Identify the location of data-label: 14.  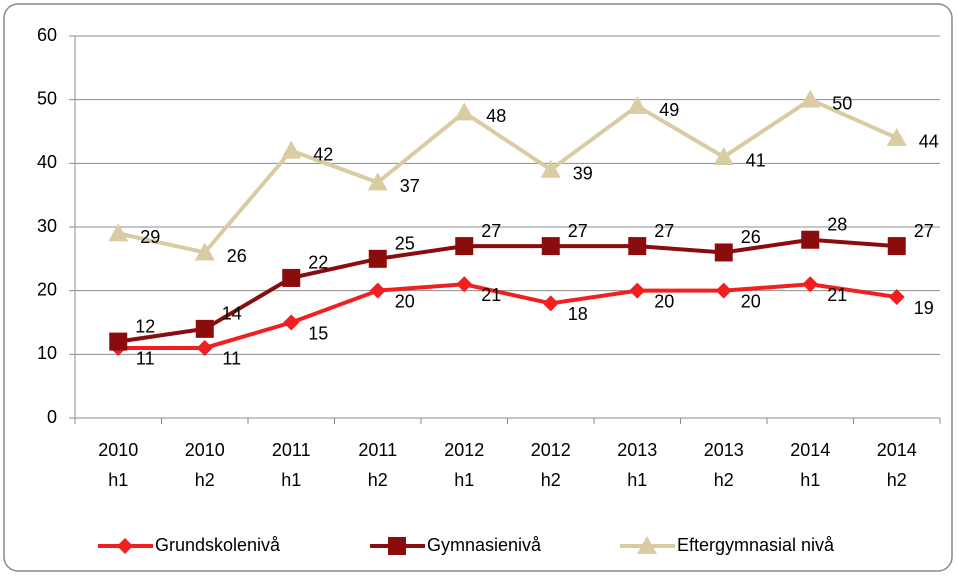
(232, 314).